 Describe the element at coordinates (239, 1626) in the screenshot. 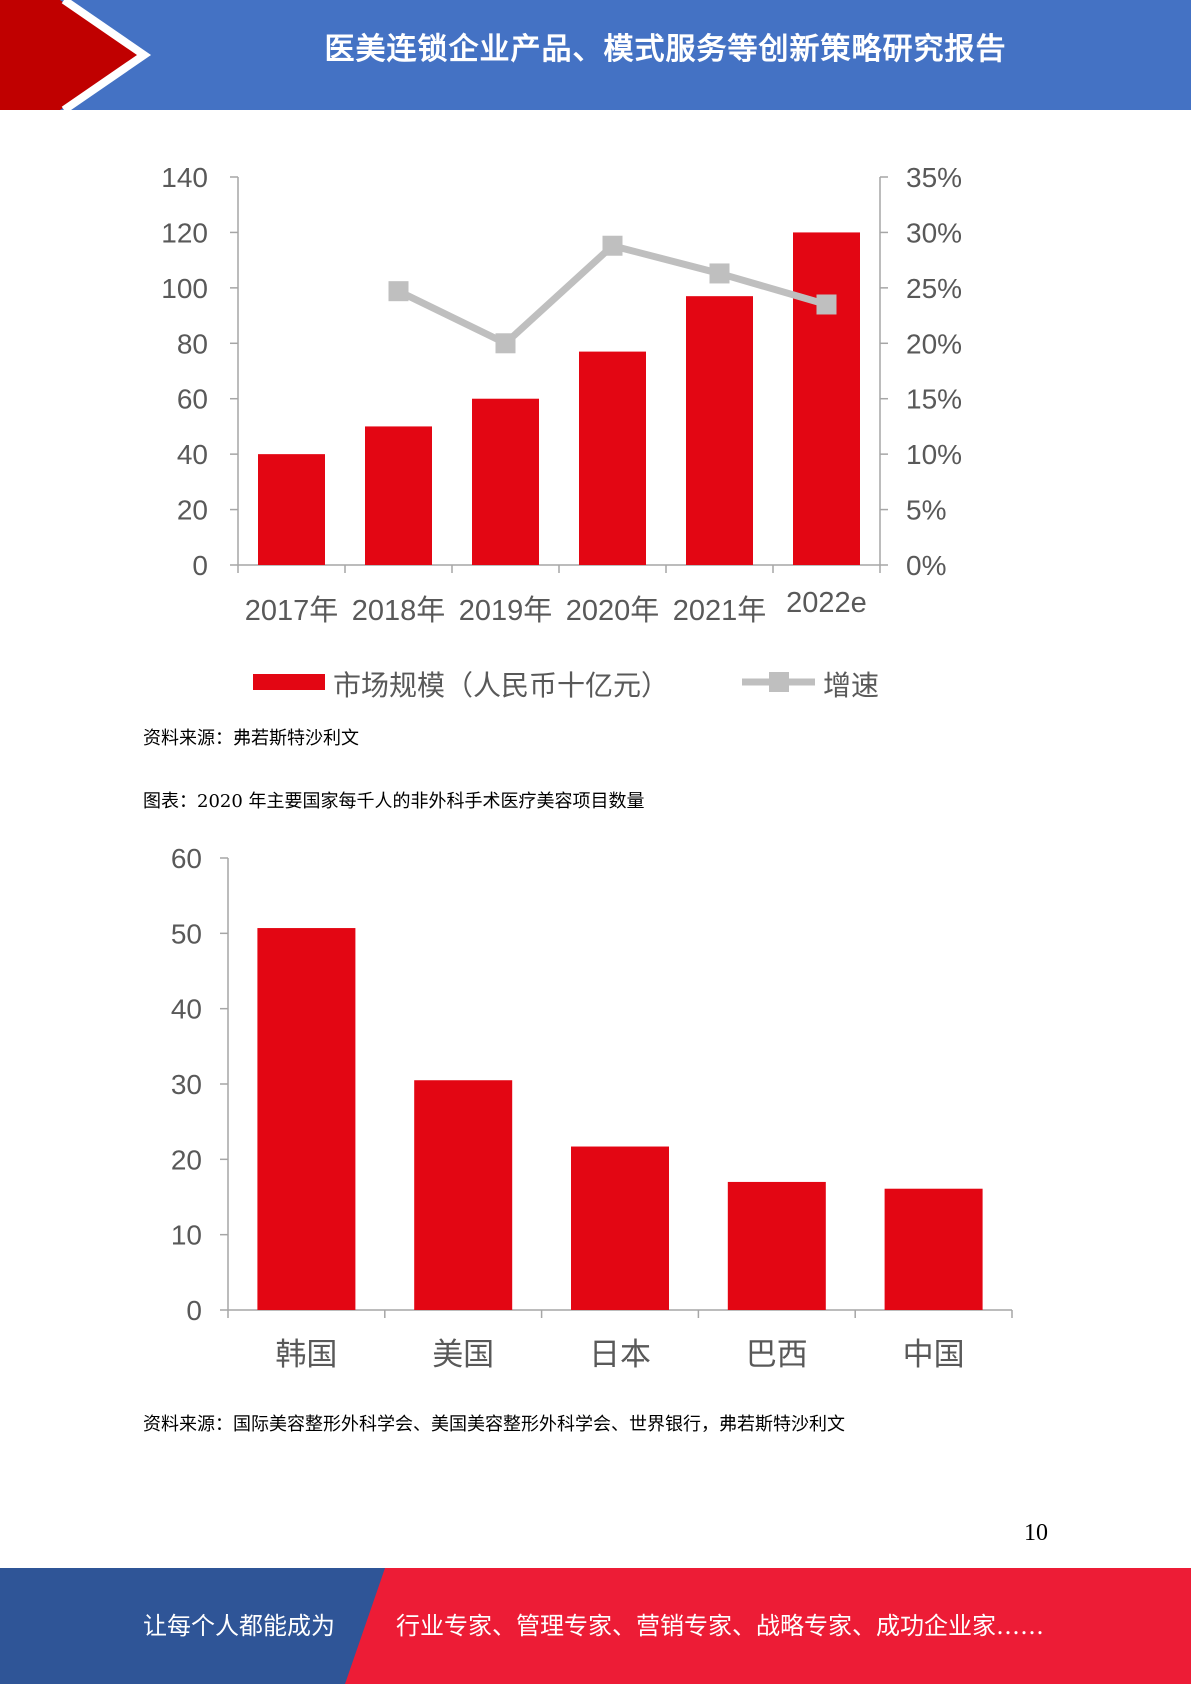

I see `footer-slogan-left: 让每个人都能成为` at that location.